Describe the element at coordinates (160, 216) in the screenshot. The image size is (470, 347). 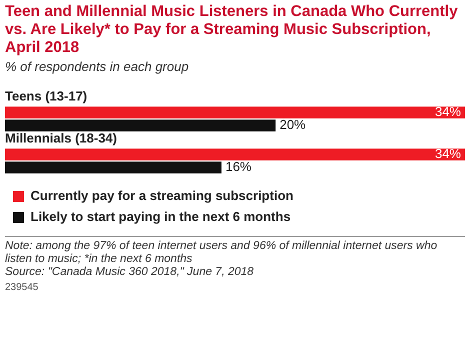
I see `legend-label: Likely to start paying in the next 6 months` at that location.